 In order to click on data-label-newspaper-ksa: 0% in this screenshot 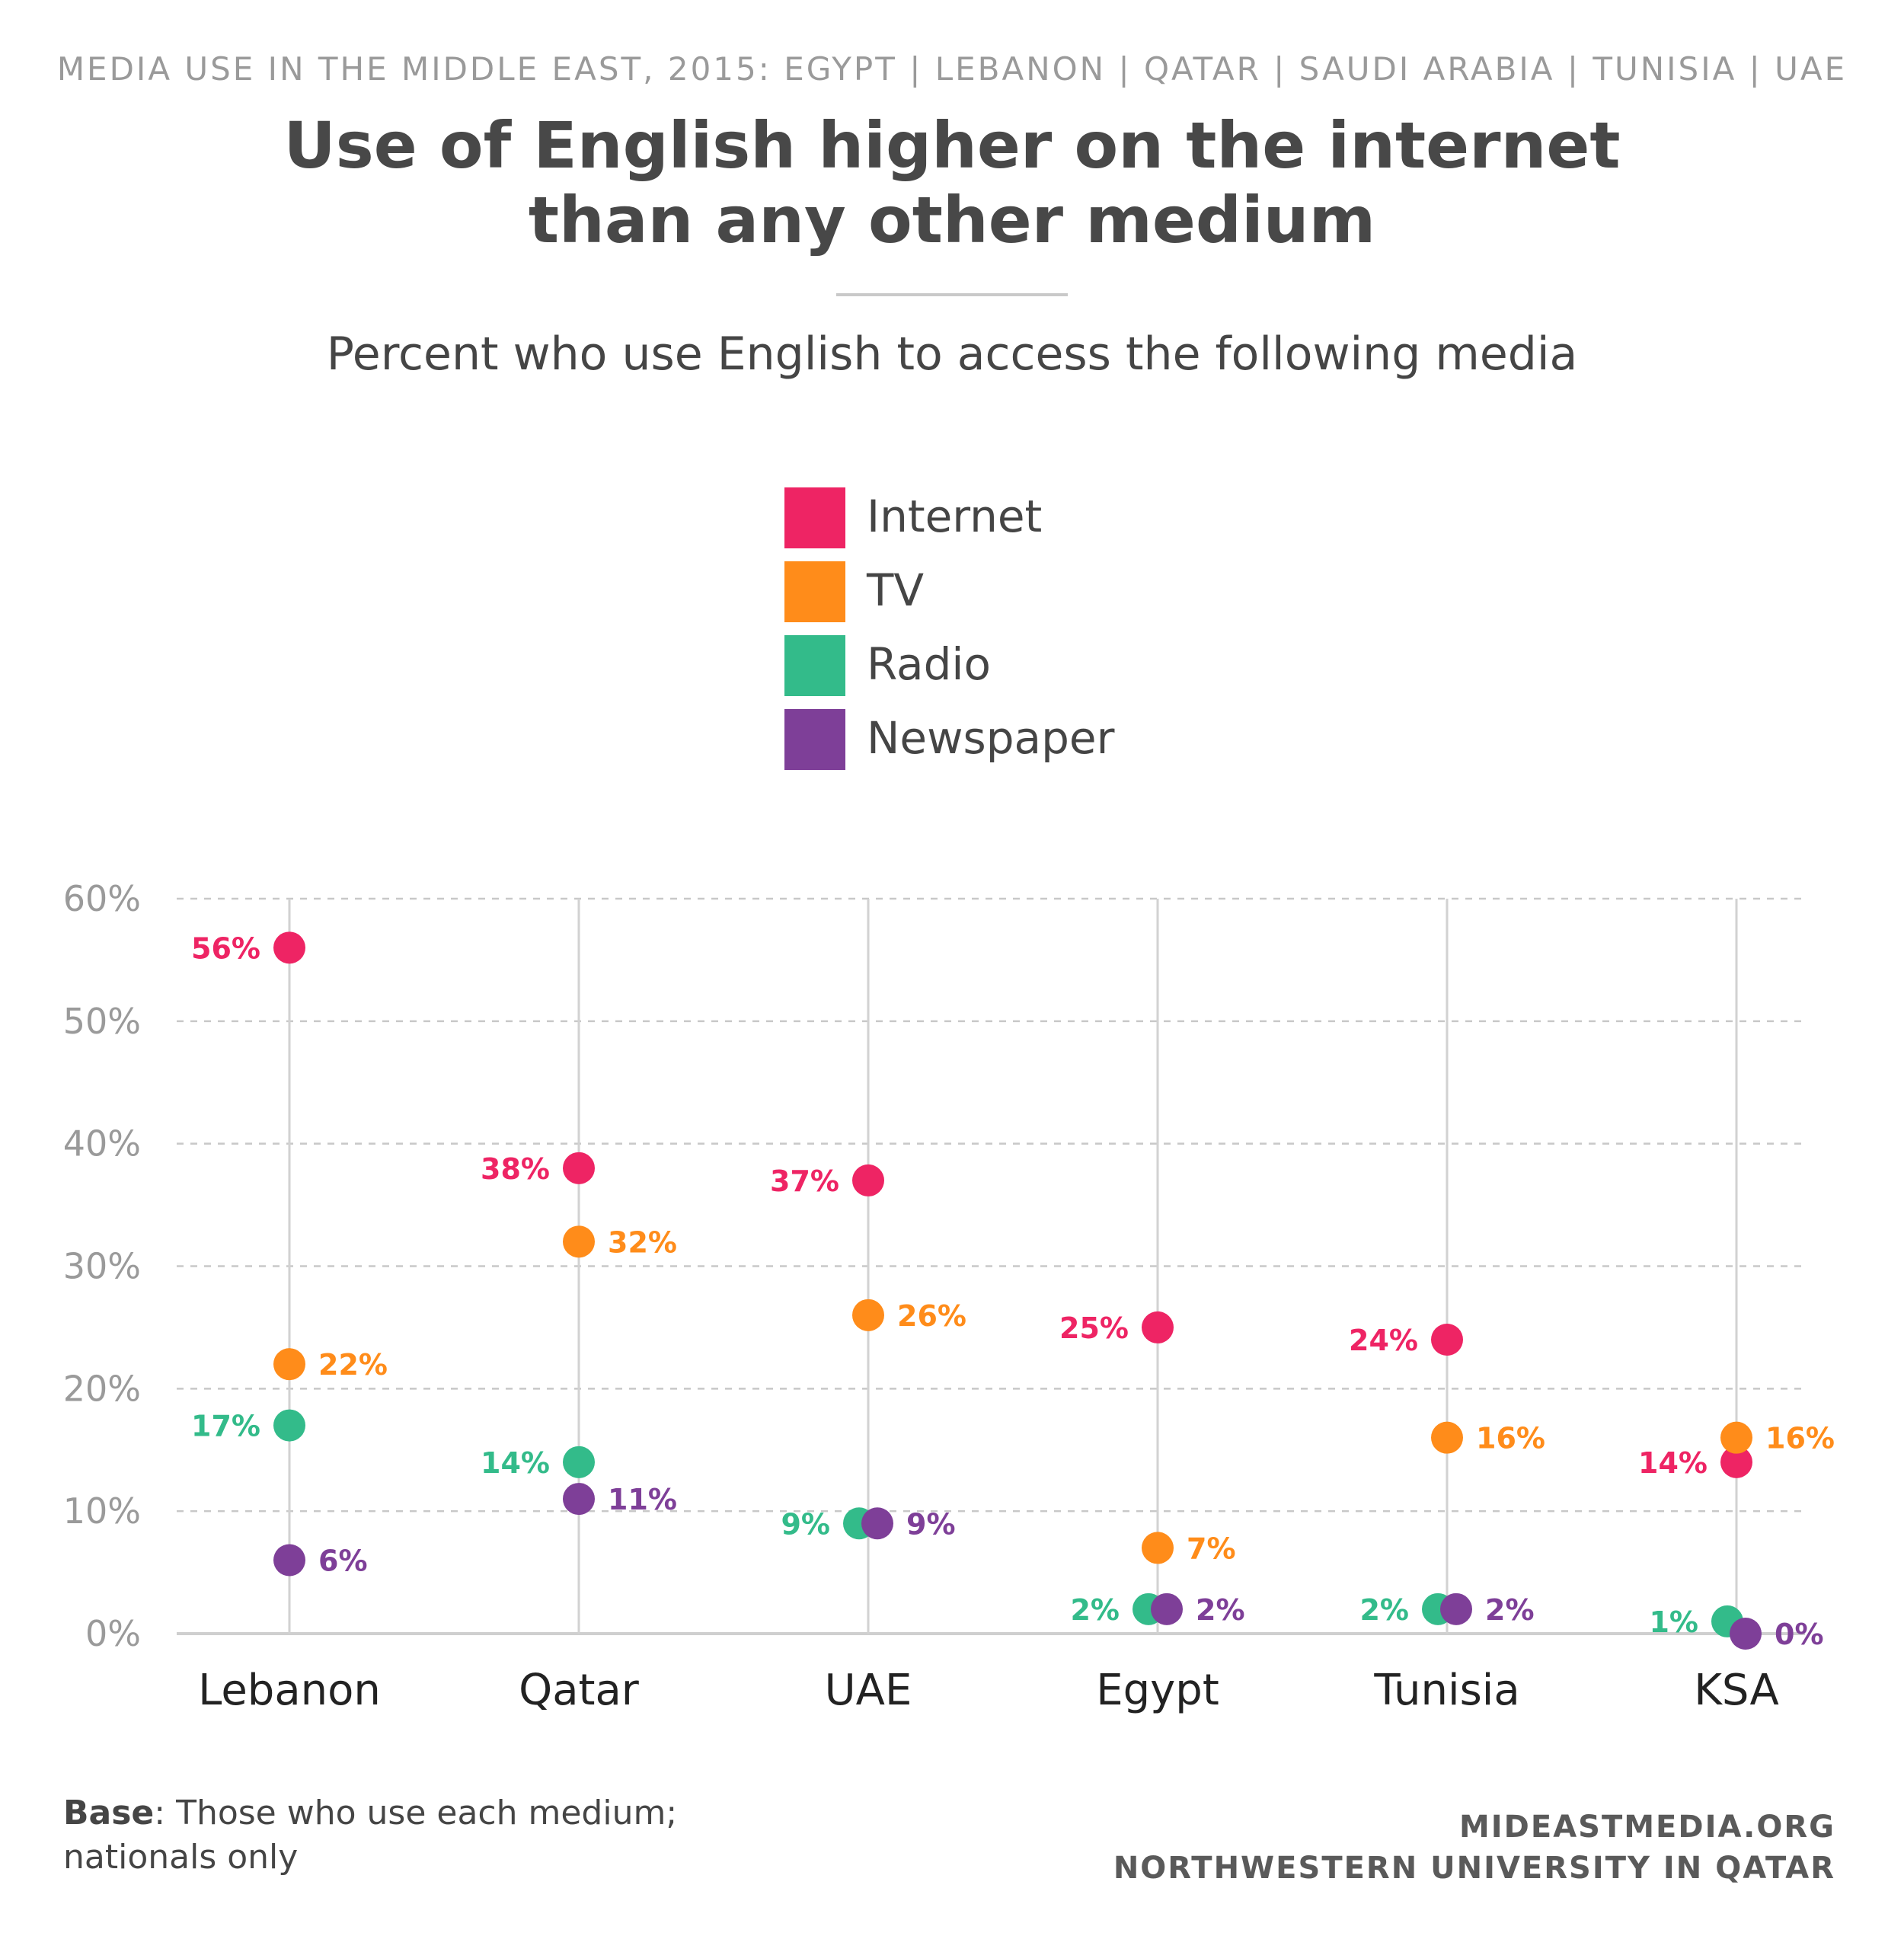, I will do `click(1799, 1635)`.